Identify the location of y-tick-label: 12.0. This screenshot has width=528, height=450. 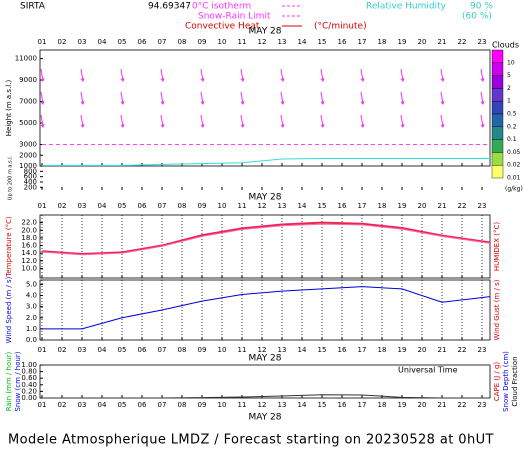
(29, 261).